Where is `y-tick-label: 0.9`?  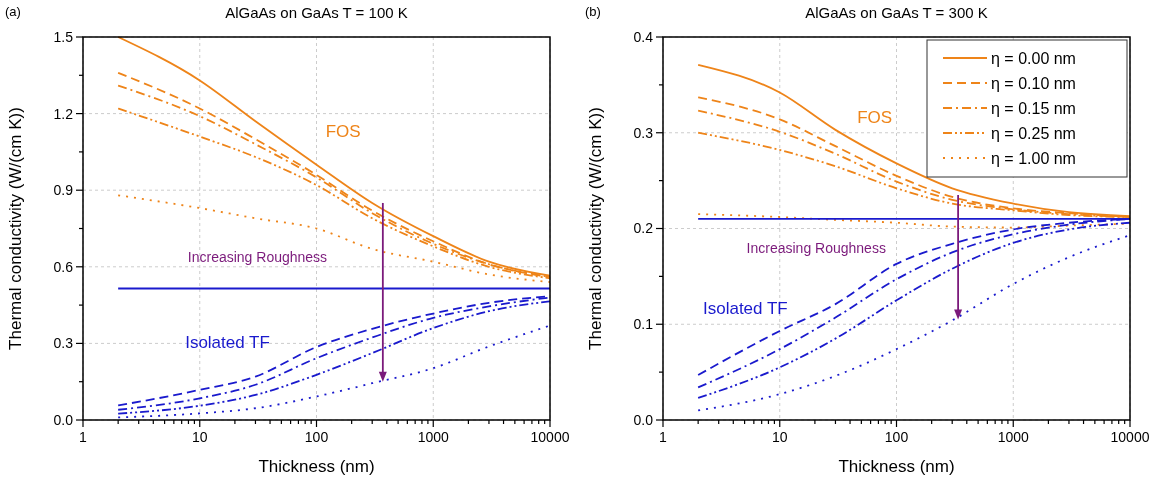 y-tick-label: 0.9 is located at coordinates (63, 190).